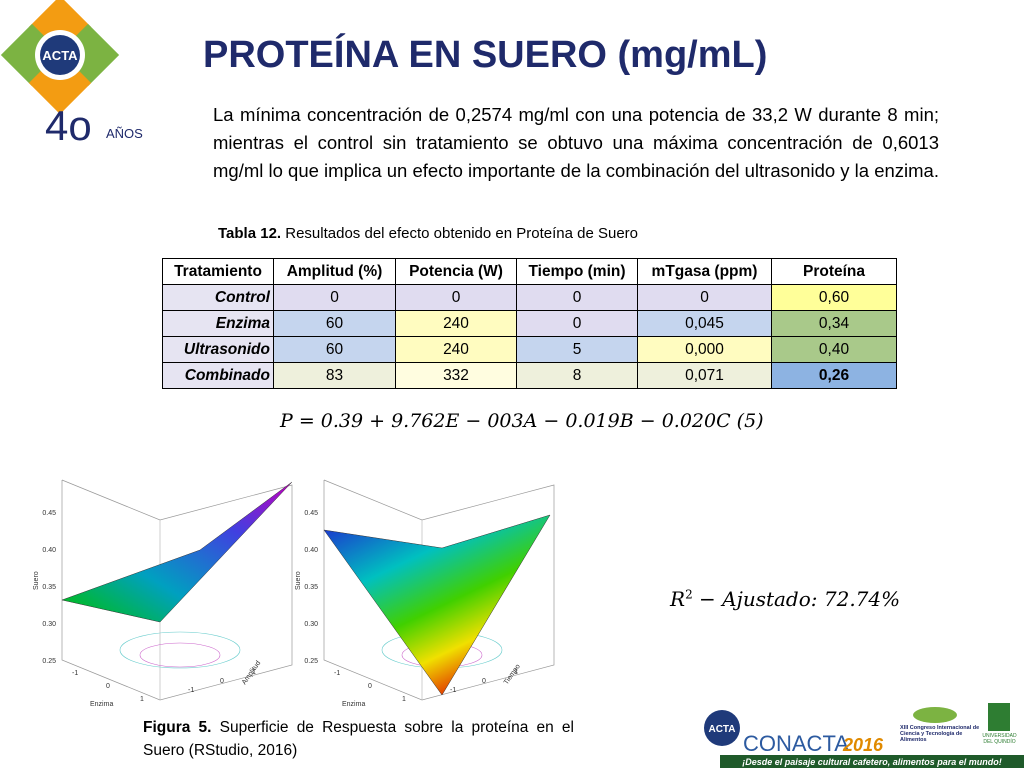 This screenshot has height=768, width=1024. Describe the element at coordinates (577, 375) in the screenshot. I see `cell: 8` at that location.